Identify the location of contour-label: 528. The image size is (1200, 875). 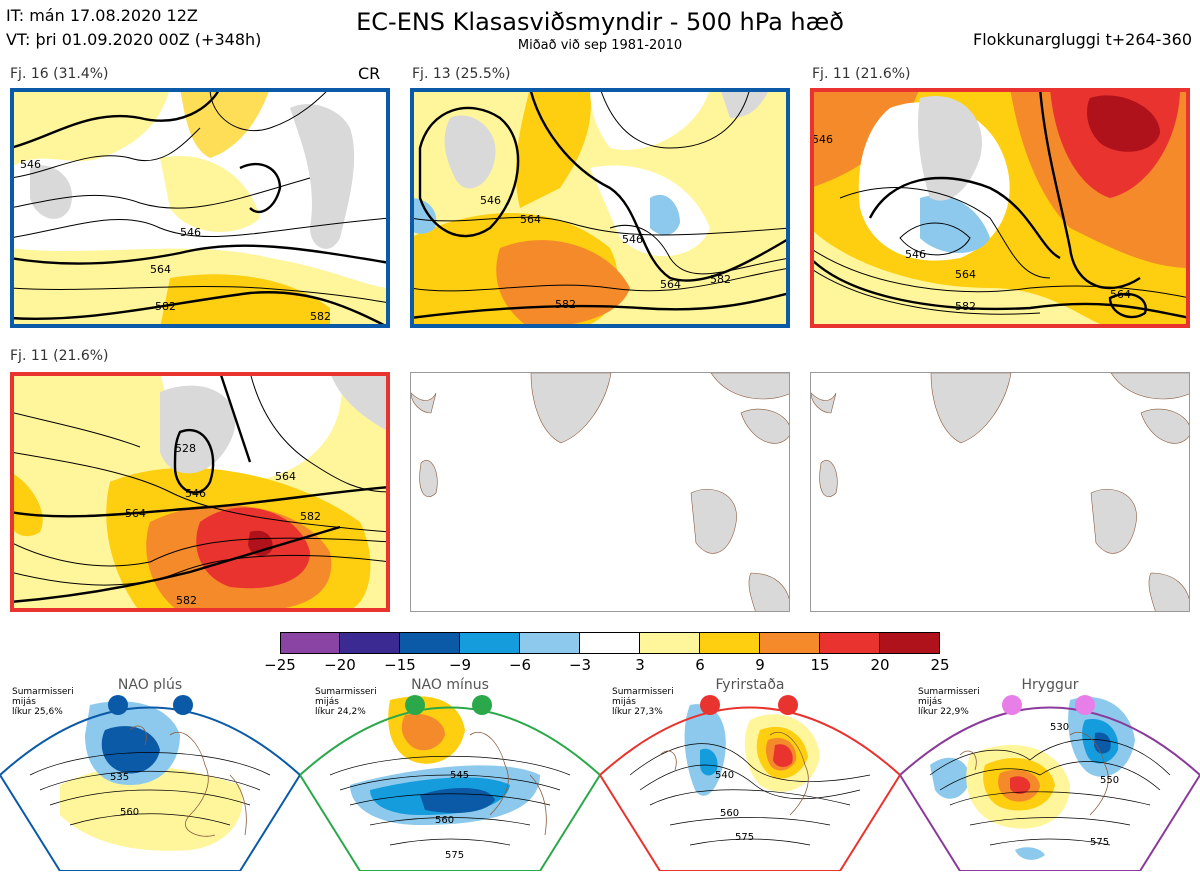
(185, 448).